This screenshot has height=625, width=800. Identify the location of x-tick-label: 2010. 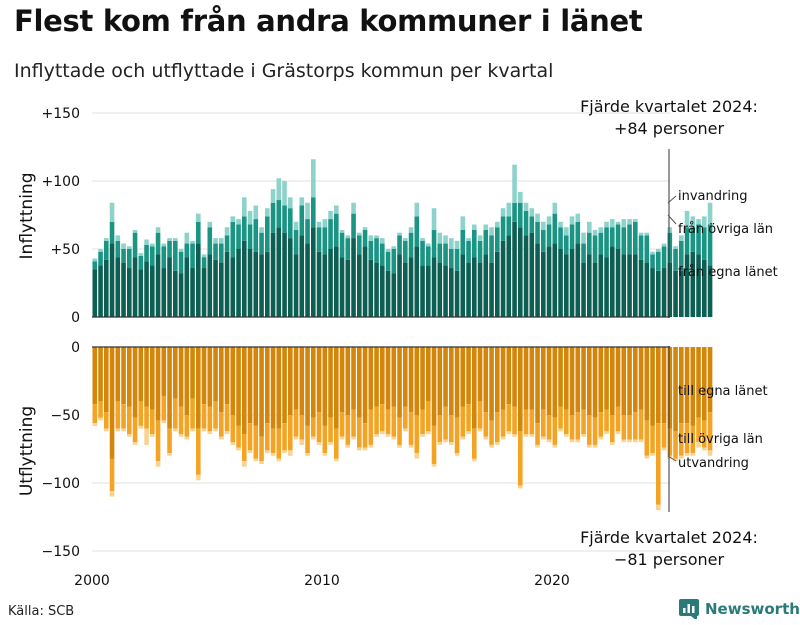
(322, 581).